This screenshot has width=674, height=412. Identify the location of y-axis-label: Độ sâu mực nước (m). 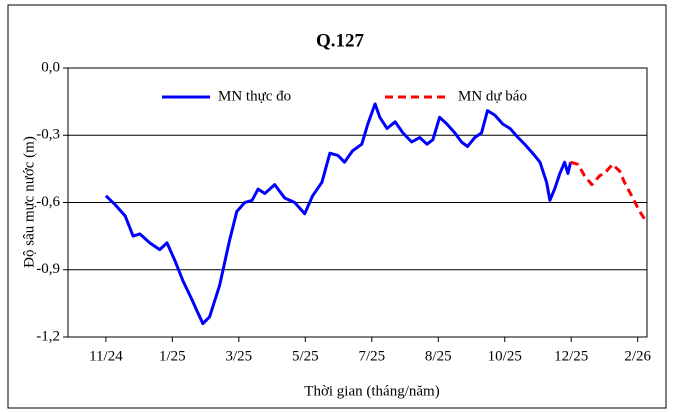
(29, 202).